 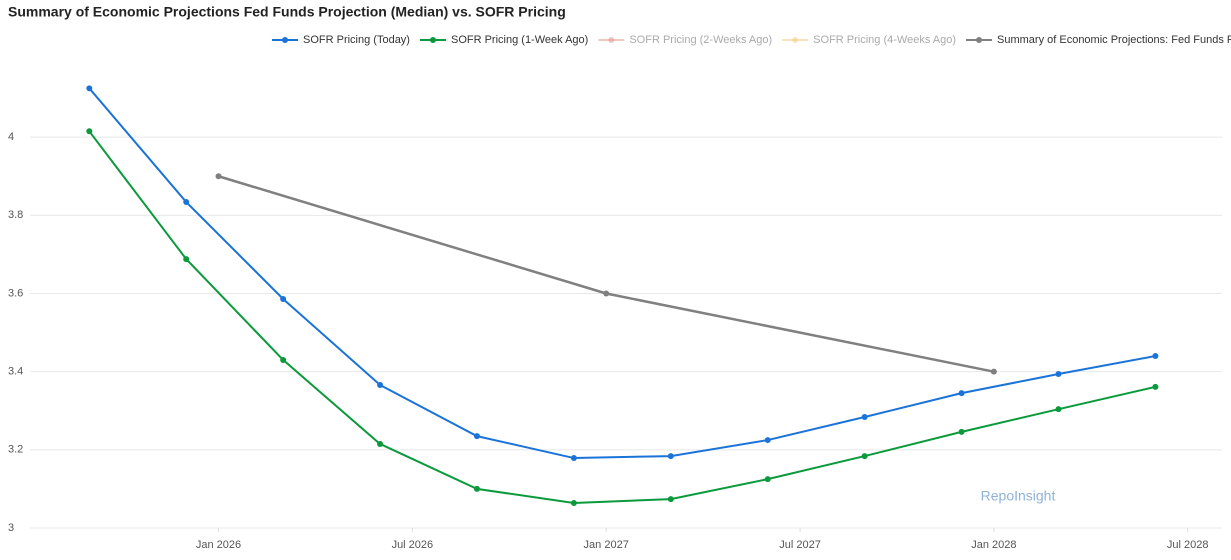 What do you see at coordinates (800, 545) in the screenshot?
I see `x-tick-label: Jul 2027` at bounding box center [800, 545].